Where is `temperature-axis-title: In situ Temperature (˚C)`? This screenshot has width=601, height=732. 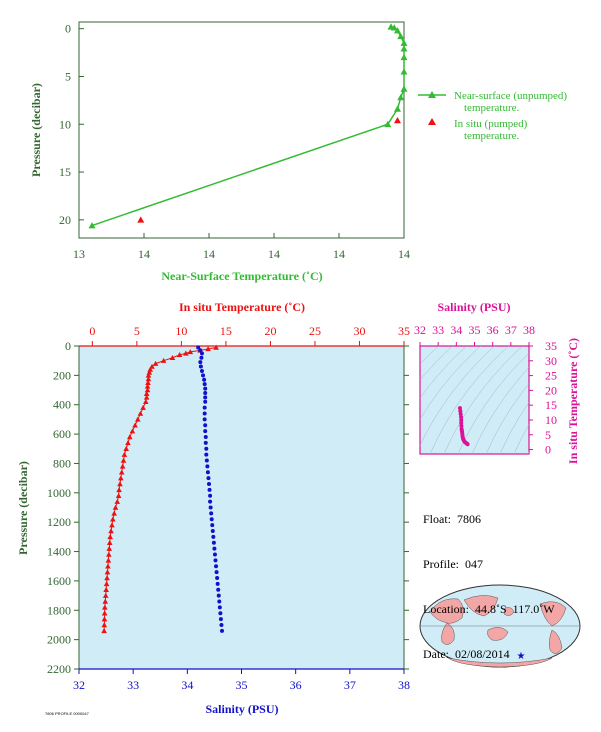
temperature-axis-title: In situ Temperature (˚C) is located at coordinates (242, 307).